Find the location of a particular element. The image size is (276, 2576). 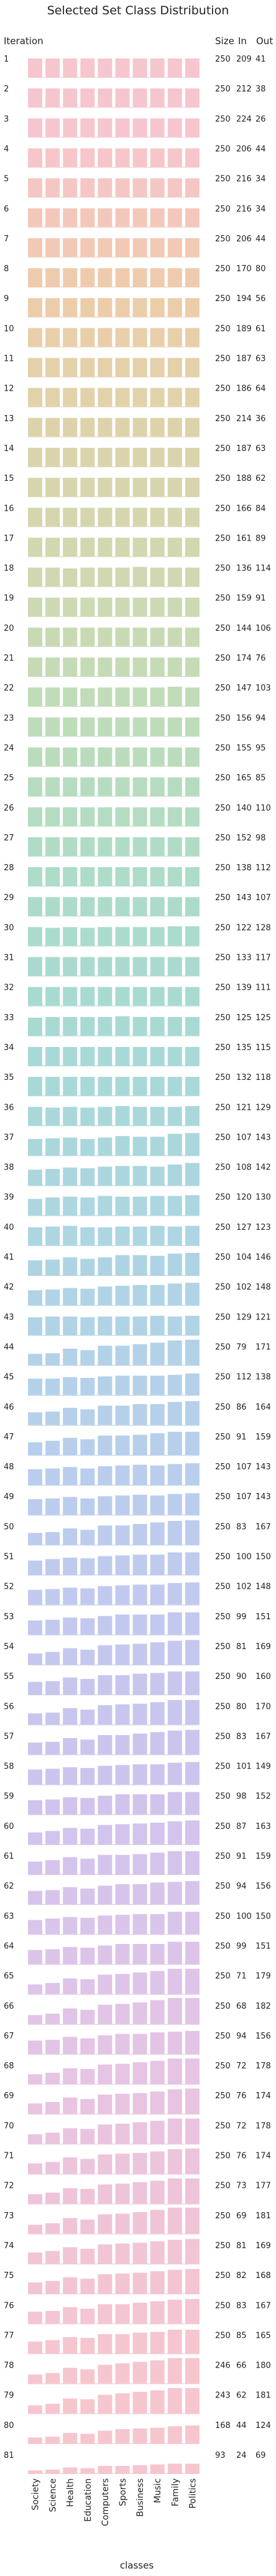

iteration-row: 72 250 73 177 is located at coordinates (137, 2191).